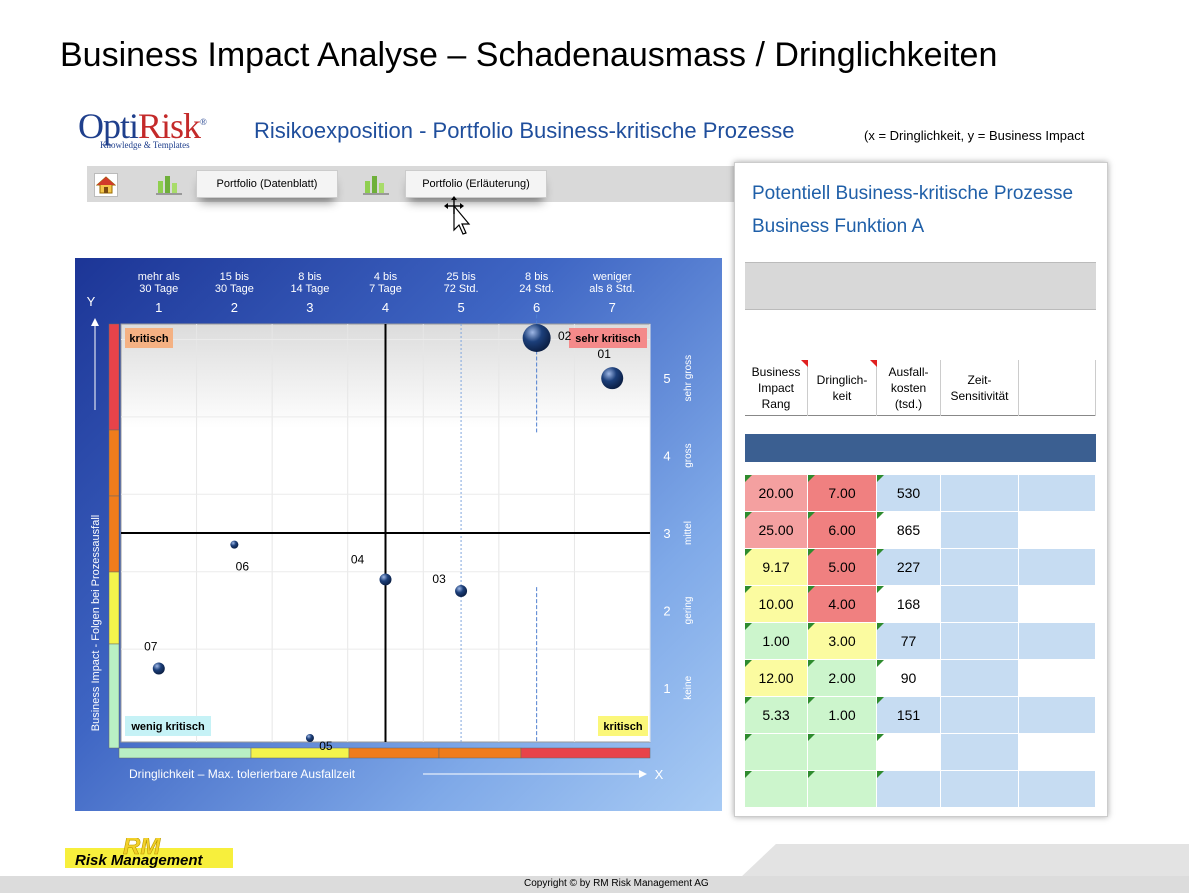 This screenshot has width=1189, height=893. Describe the element at coordinates (776, 715) in the screenshot. I see `cell-rang: 5.33` at that location.